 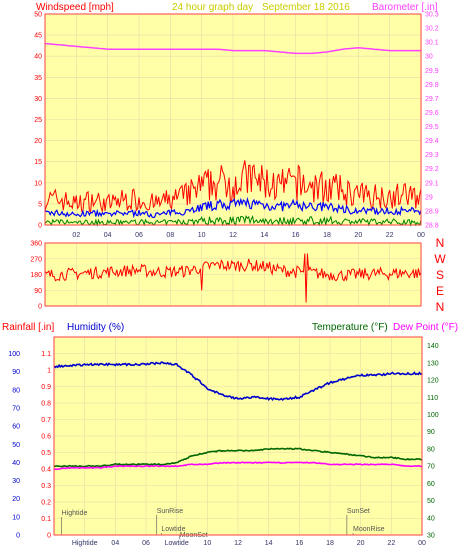 I want to click on barometer-axis-label: Barometer [.in], so click(x=405, y=7).